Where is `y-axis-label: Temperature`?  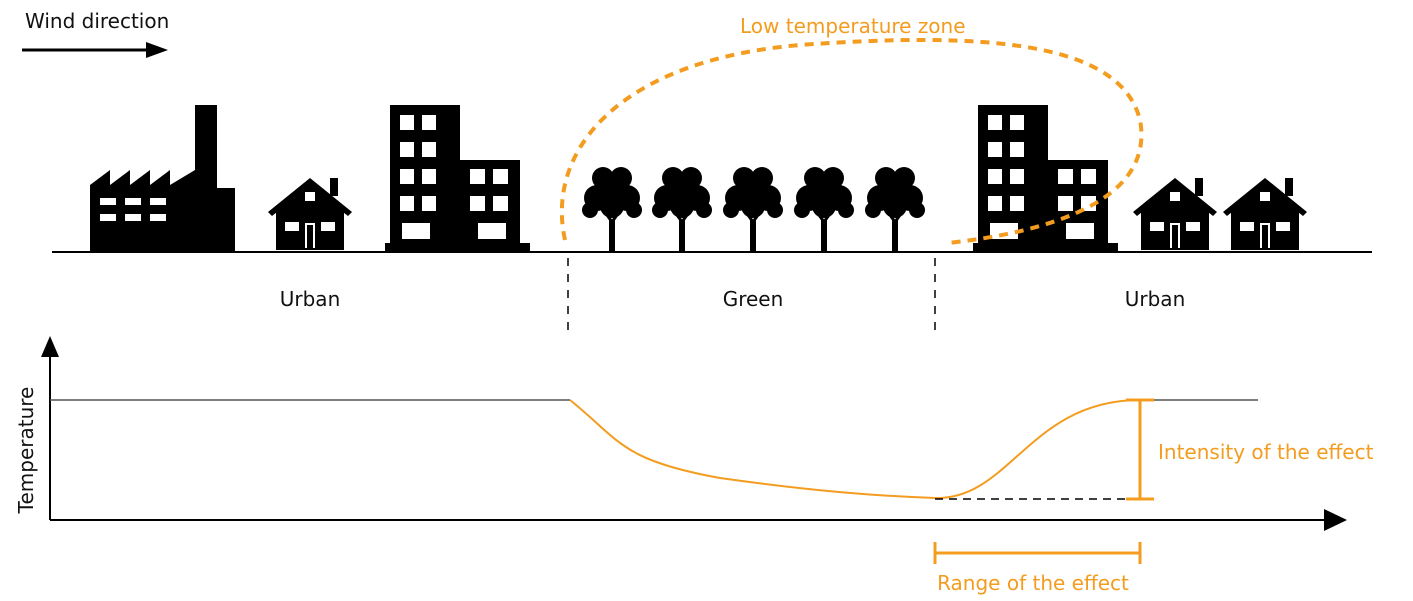 y-axis-label: Temperature is located at coordinates (26, 451).